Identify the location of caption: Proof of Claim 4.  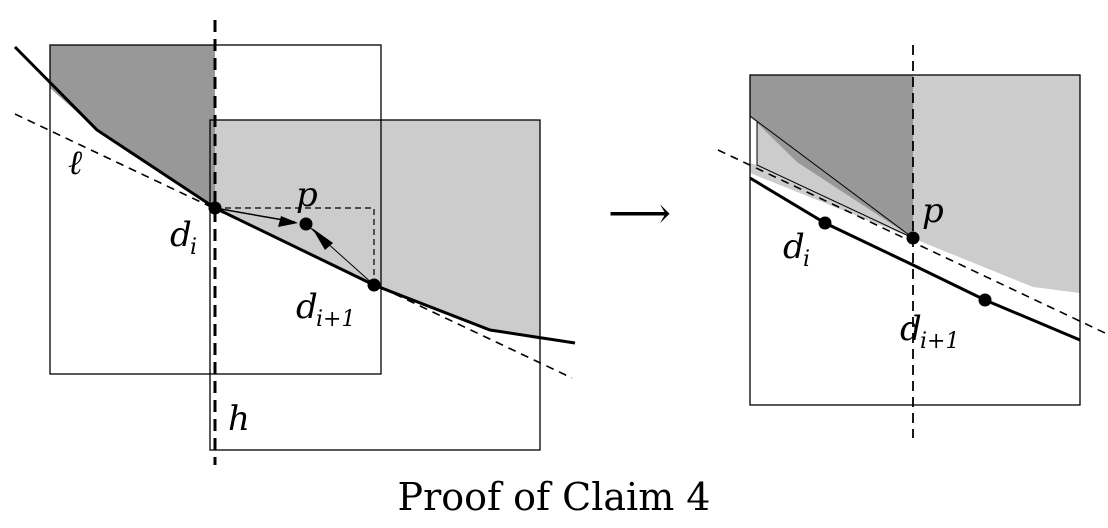
(554, 497).